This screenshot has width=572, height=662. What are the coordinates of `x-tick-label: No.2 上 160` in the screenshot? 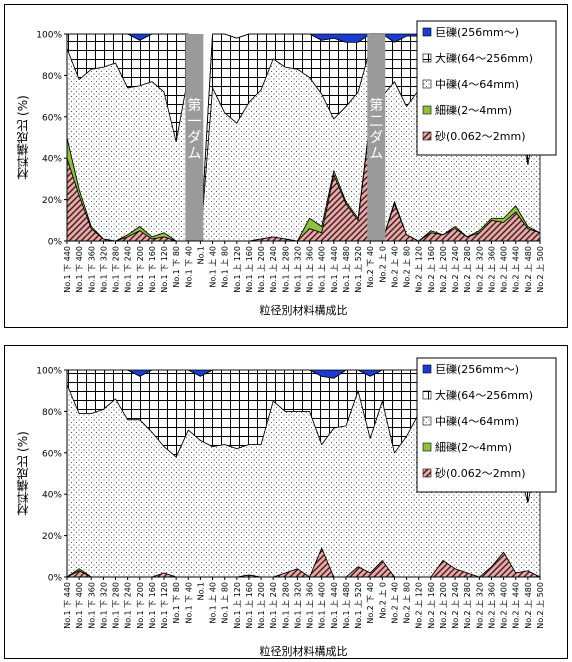 It's located at (431, 605).